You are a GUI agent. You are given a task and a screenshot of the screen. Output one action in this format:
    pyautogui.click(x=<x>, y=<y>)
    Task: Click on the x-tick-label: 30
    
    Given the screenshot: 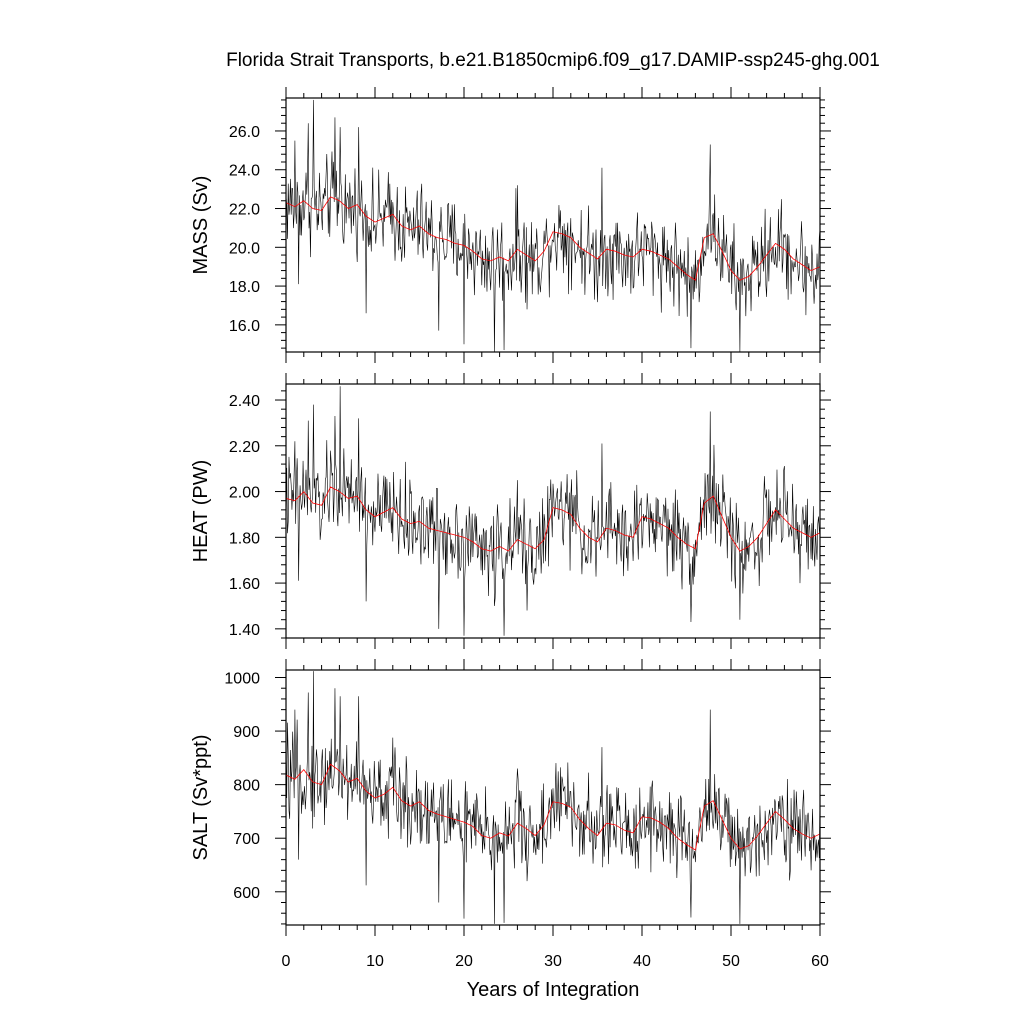 What is the action you would take?
    pyautogui.click(x=553, y=961)
    